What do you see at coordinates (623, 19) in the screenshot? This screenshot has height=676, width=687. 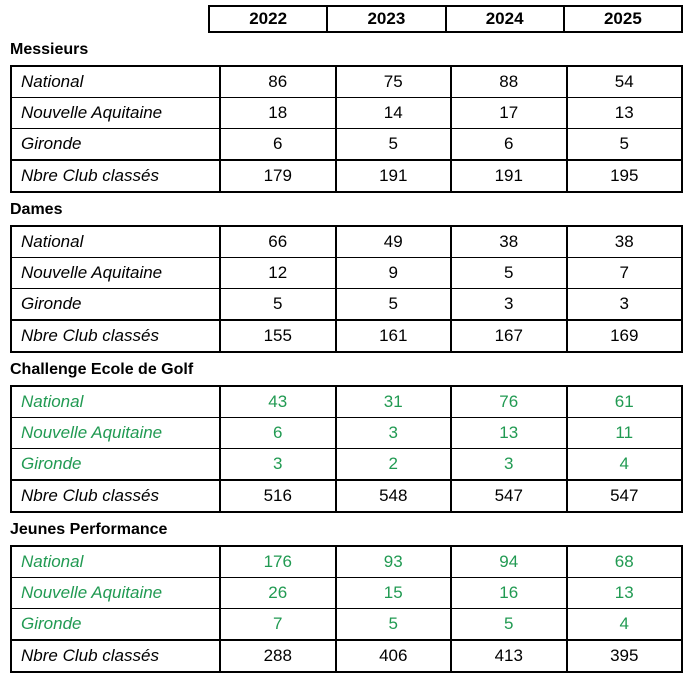 I see `year-header-cell: 2025` at bounding box center [623, 19].